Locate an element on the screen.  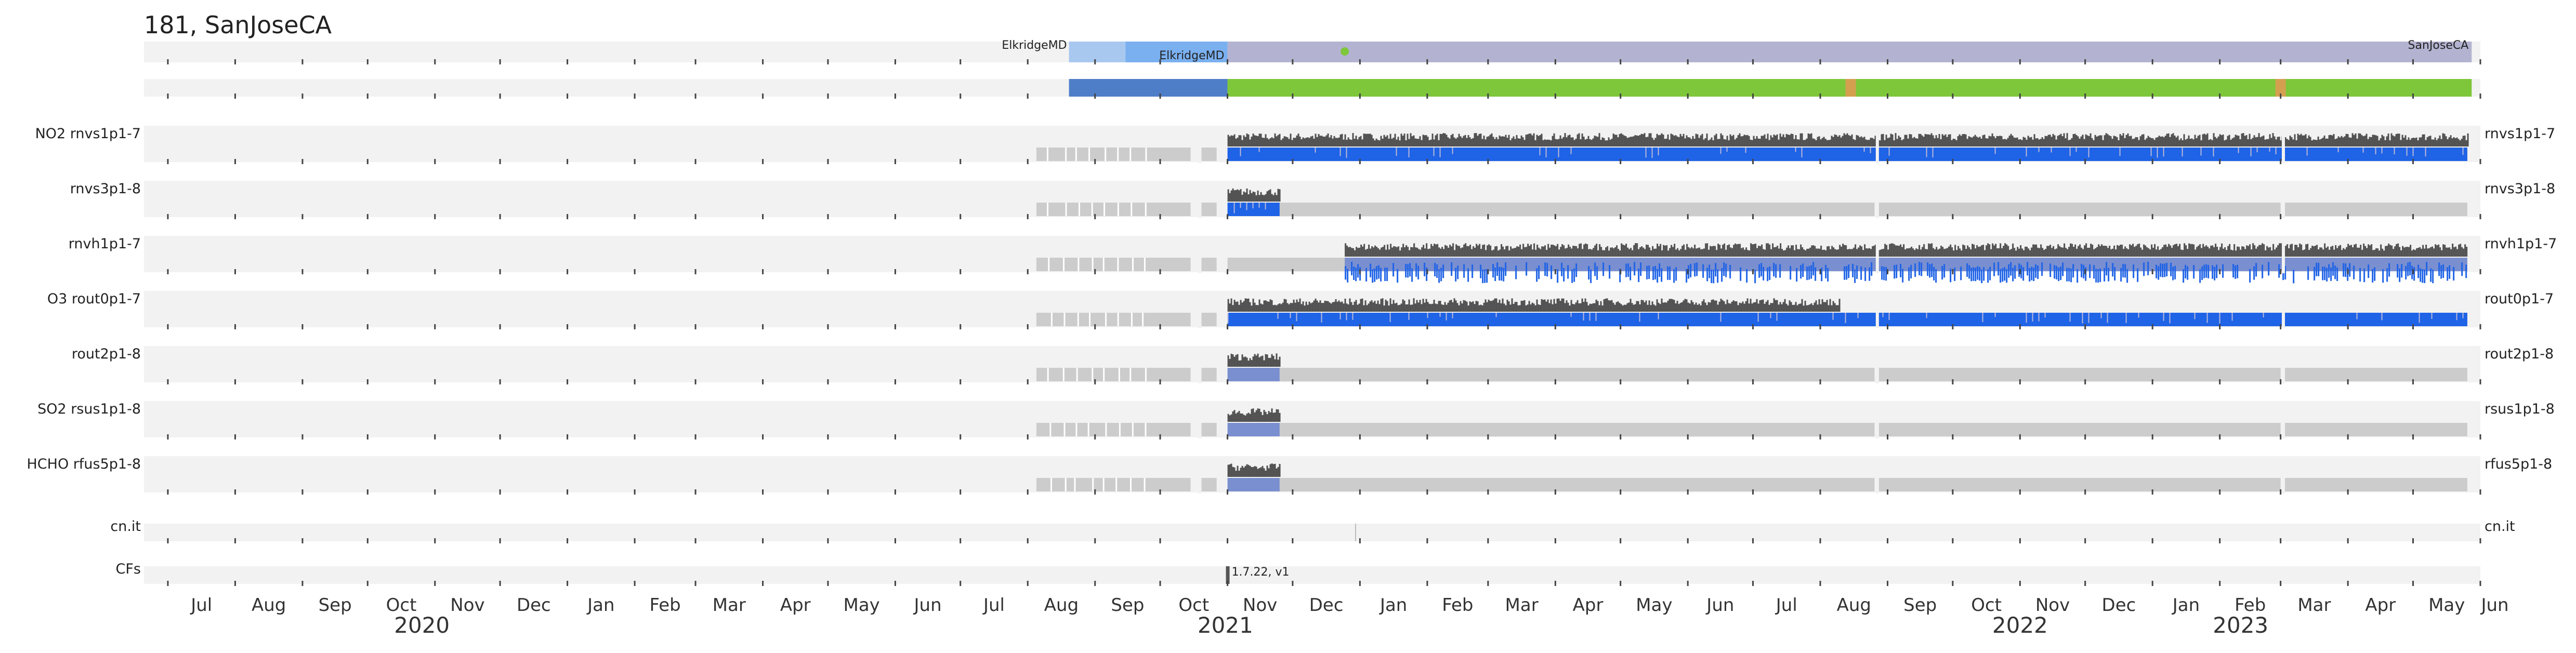
month-tick-label: Jan is located at coordinates (600, 606).